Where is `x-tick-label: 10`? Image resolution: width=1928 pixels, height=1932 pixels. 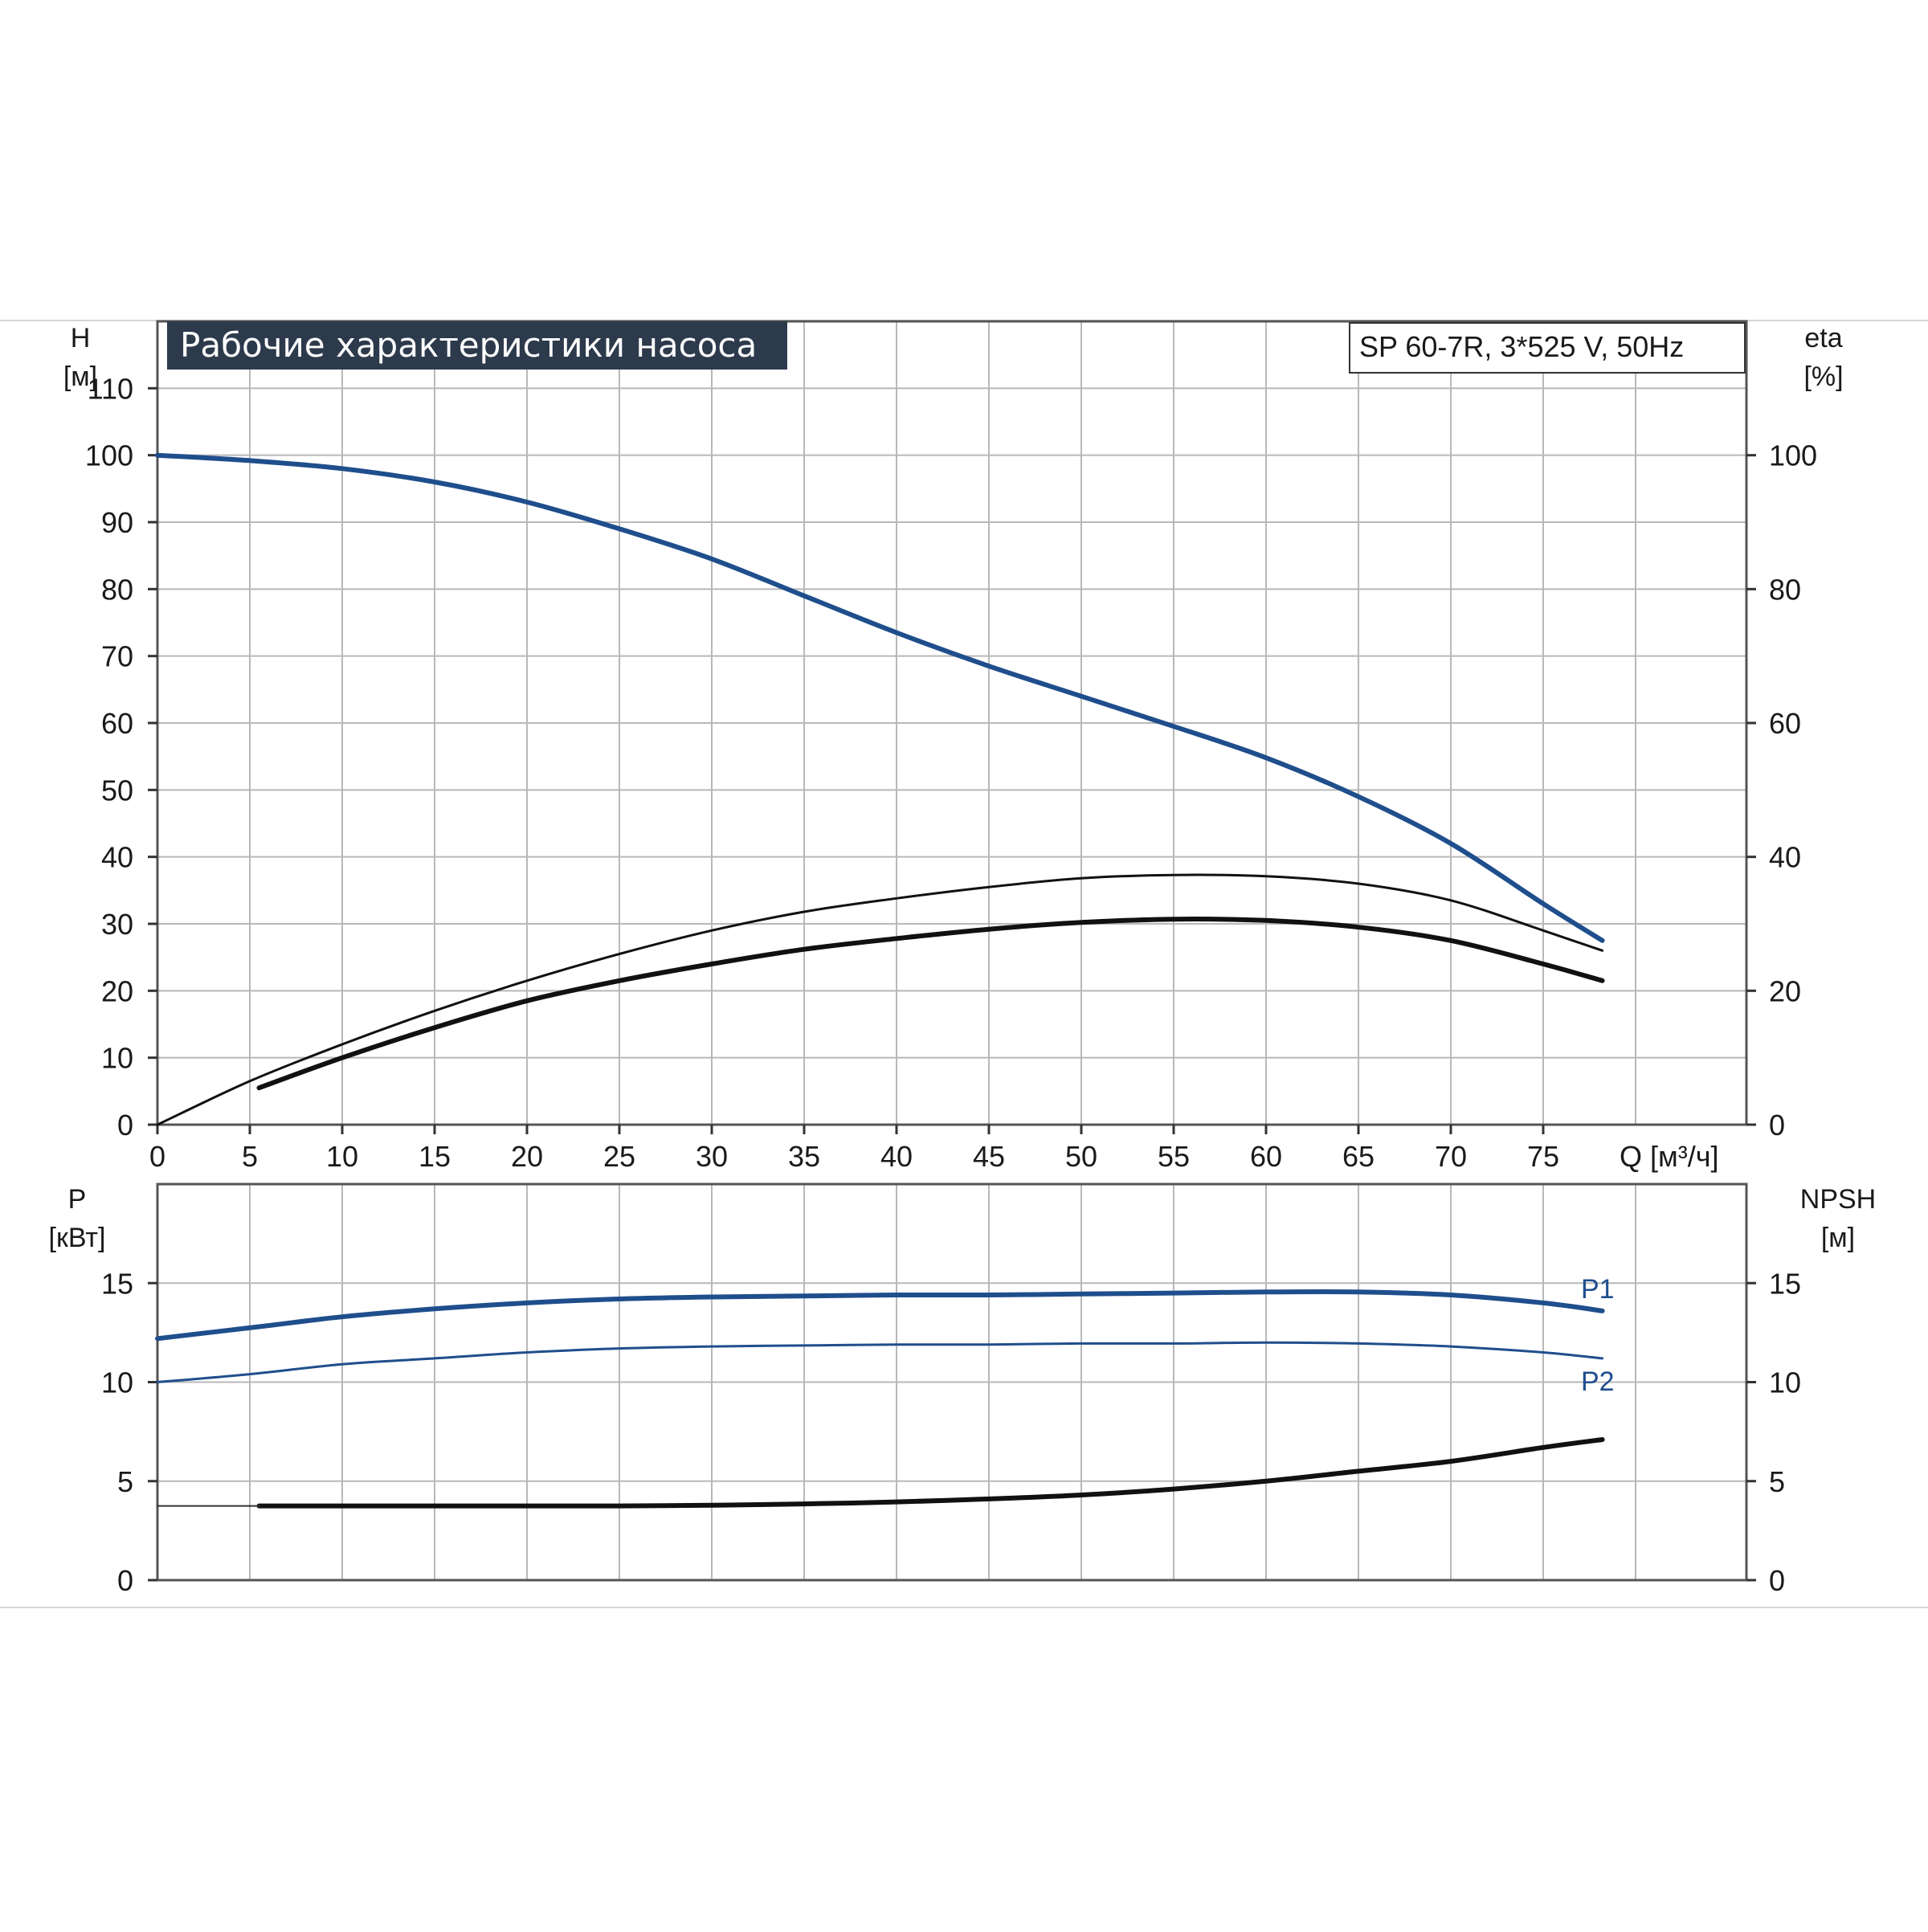 x-tick-label: 10 is located at coordinates (342, 1156).